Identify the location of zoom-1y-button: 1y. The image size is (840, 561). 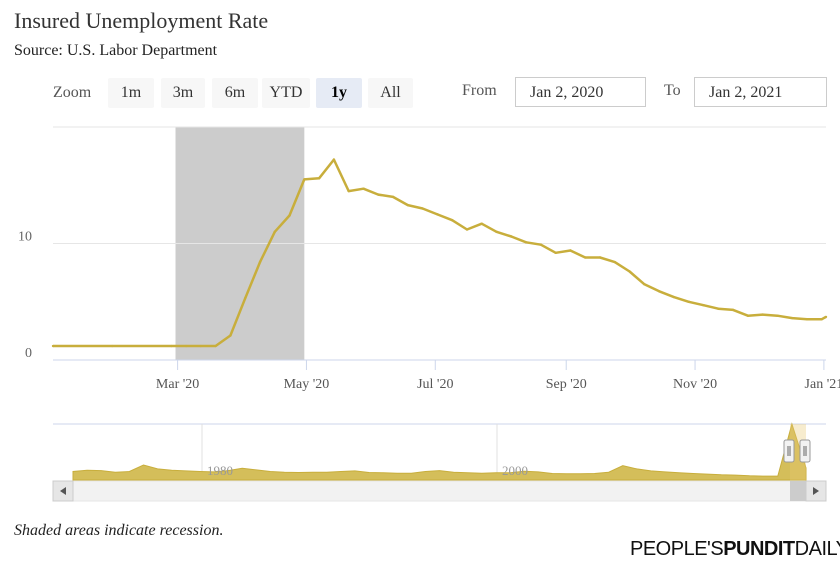
(339, 93).